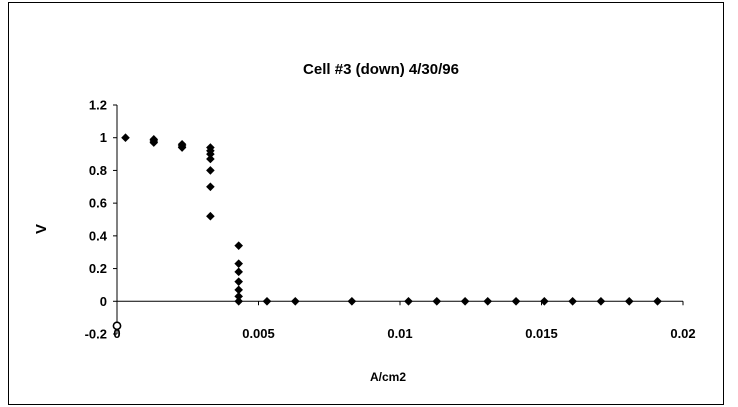  I want to click on x-tick-label: 0.02, so click(682, 333).